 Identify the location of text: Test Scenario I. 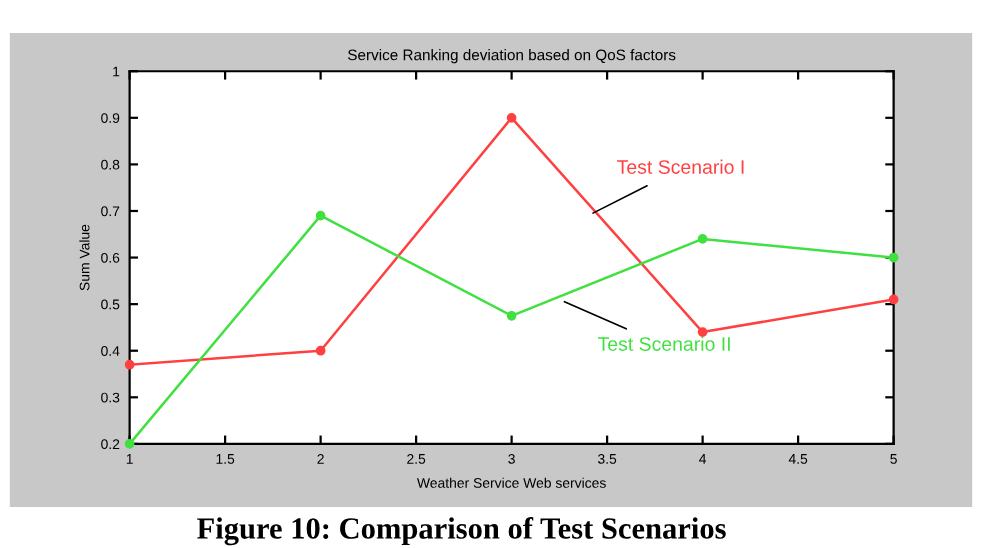
(680, 166).